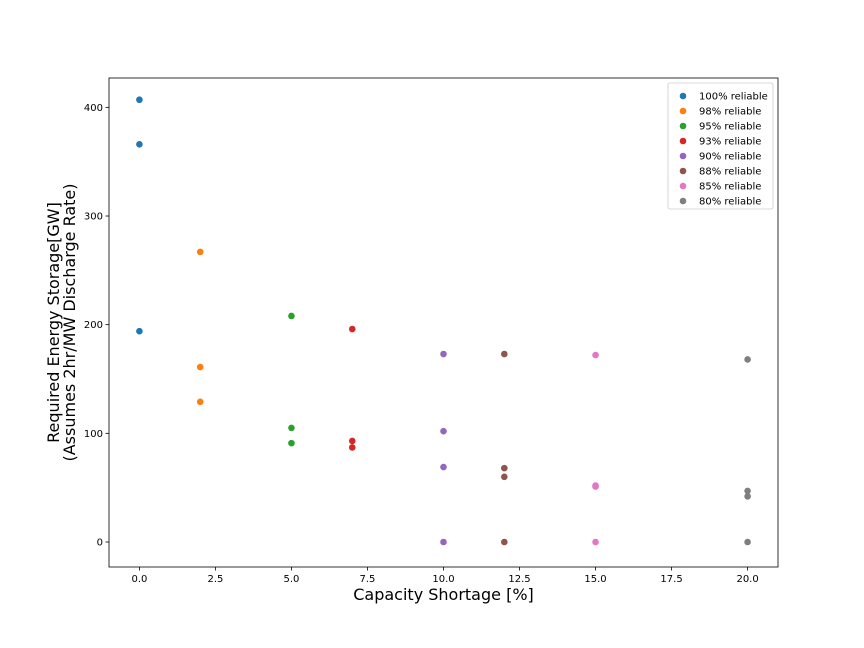 This screenshot has height=648, width=864. I want to click on x-tick-label: 17.5, so click(671, 579).